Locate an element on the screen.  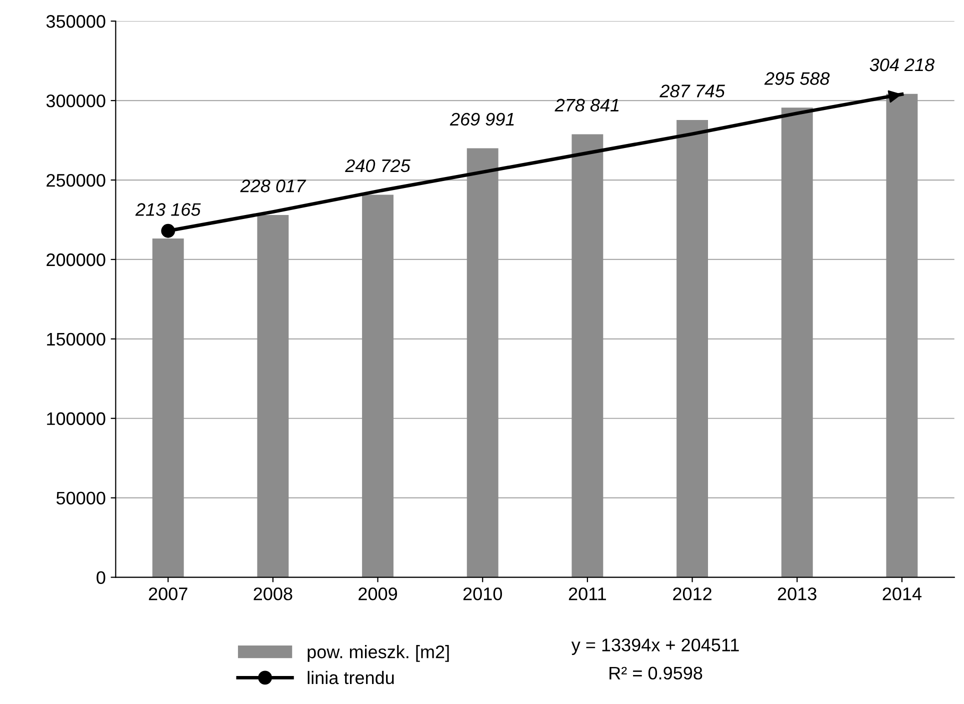
x-tick-label: 2009 is located at coordinates (377, 593).